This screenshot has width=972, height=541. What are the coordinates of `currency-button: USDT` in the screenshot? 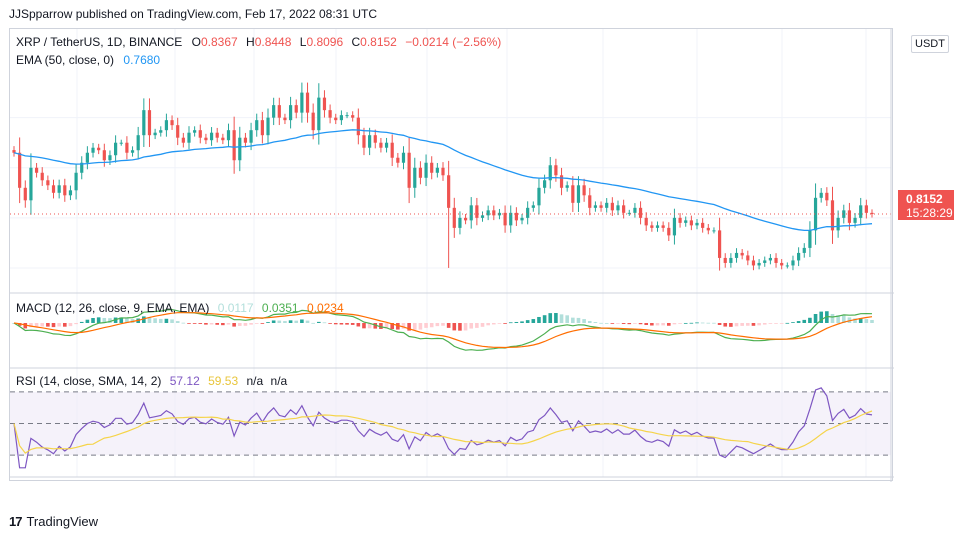 It's located at (930, 44).